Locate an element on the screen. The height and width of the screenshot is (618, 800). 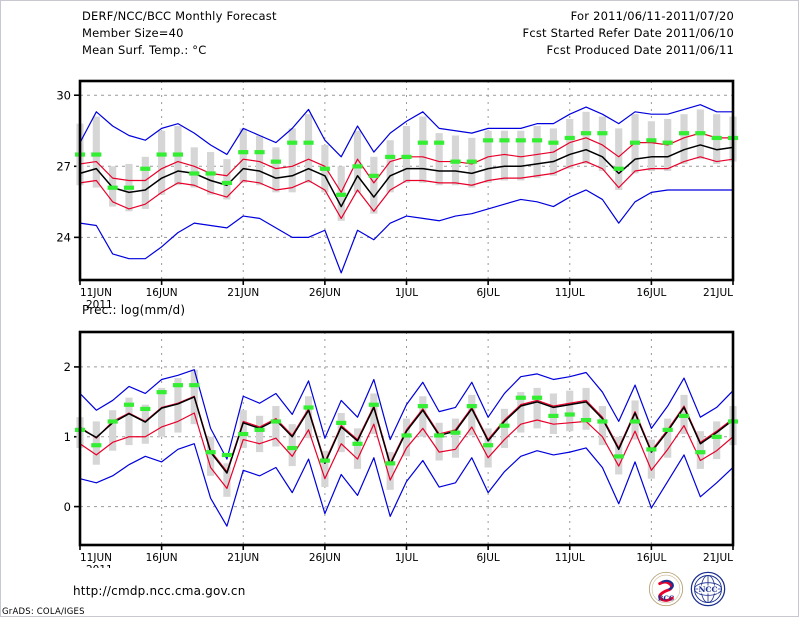
source-url: http://cmdp.ncc.cma.gov.cn is located at coordinates (159, 591).